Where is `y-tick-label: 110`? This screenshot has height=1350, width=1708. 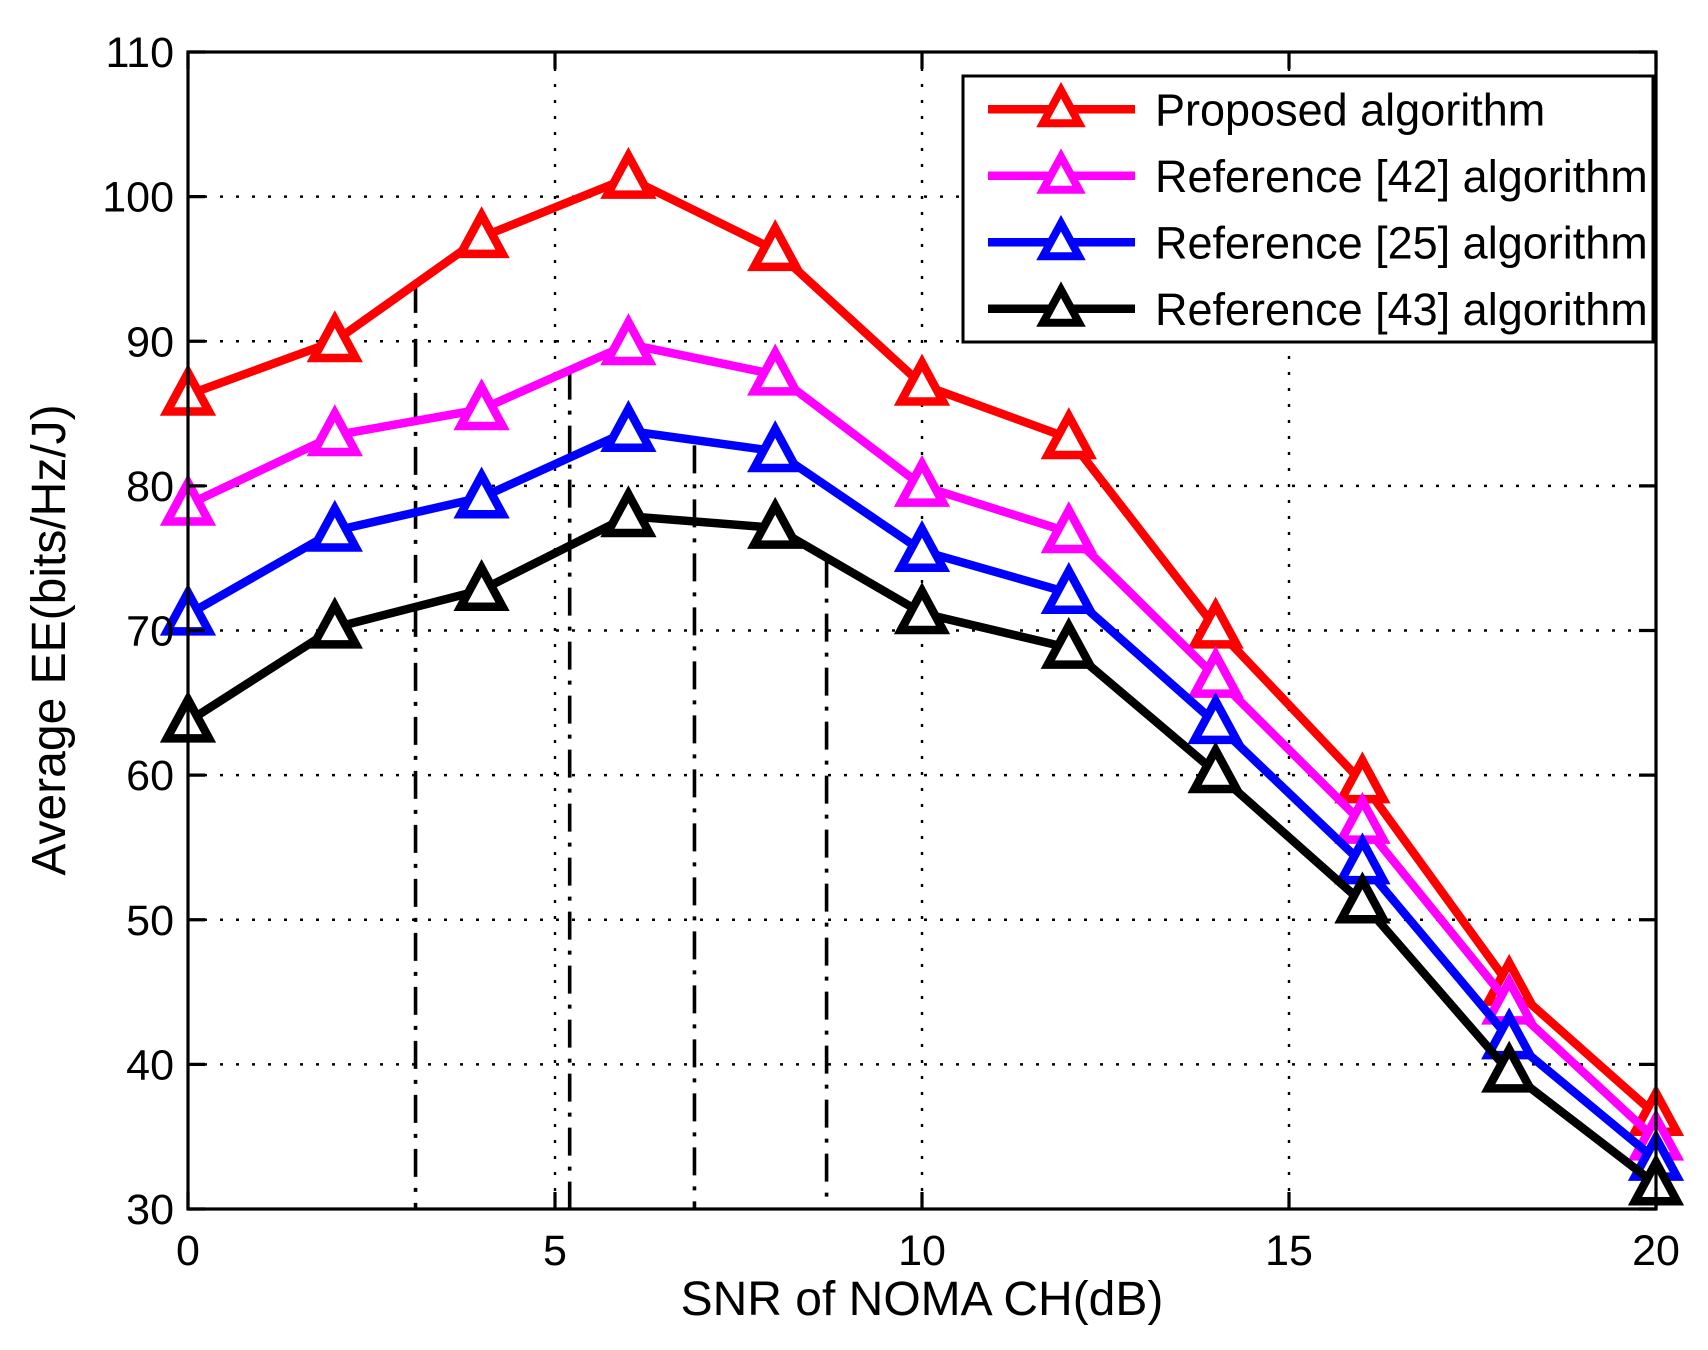 y-tick-label: 110 is located at coordinates (139, 53).